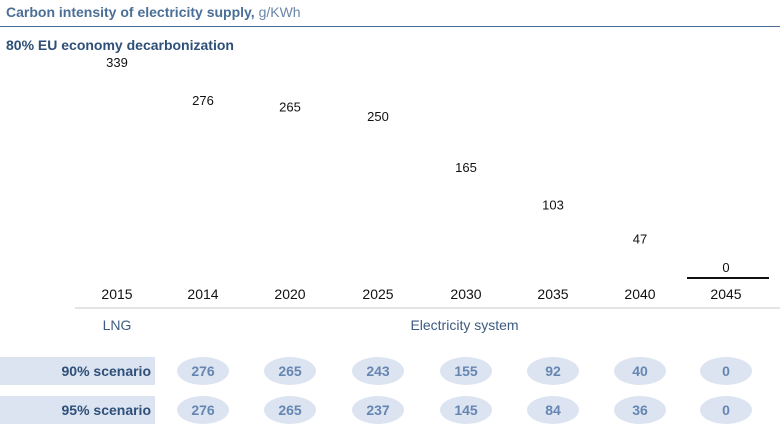 This screenshot has height=433, width=780. I want to click on data-label-2030: 165, so click(466, 167).